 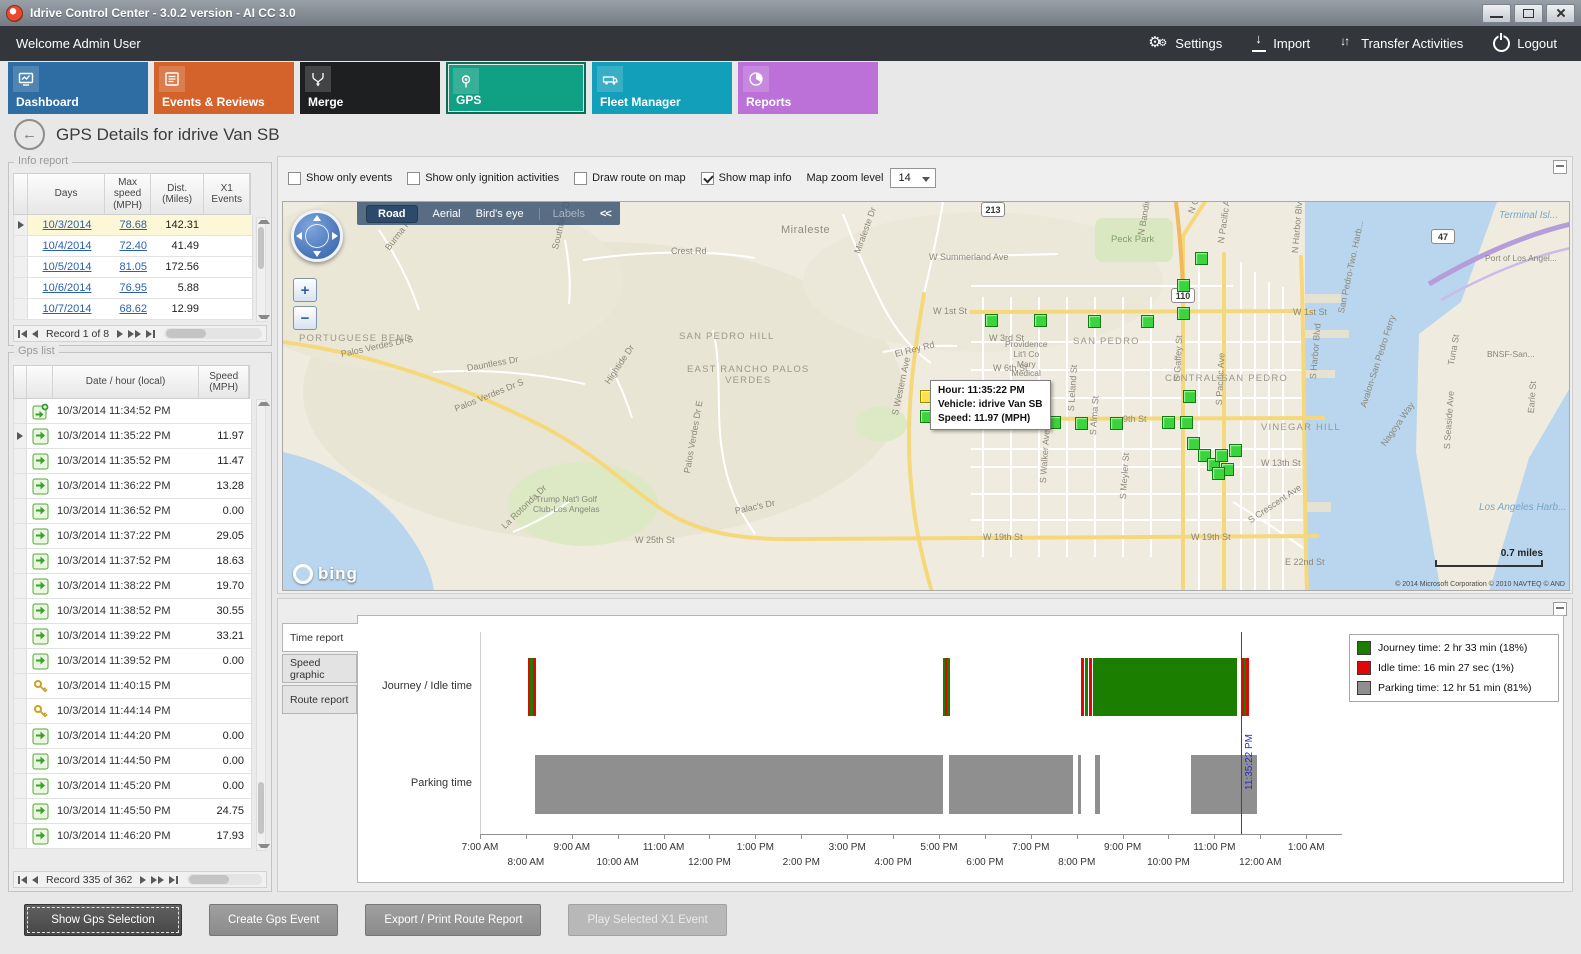 I want to click on gps-list-row: 10/3/2014 11:39:22 PM 33.21, so click(x=132, y=636).